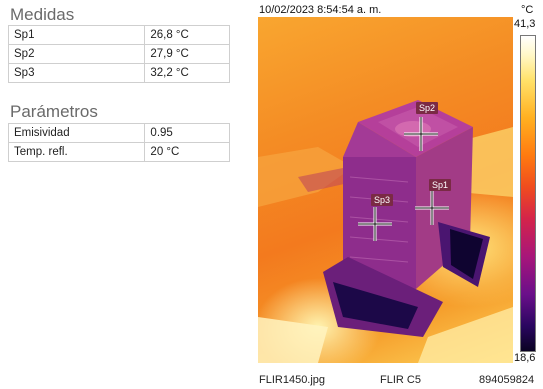  I want to click on table-row: Sp1 26,8 °C, so click(118, 35).